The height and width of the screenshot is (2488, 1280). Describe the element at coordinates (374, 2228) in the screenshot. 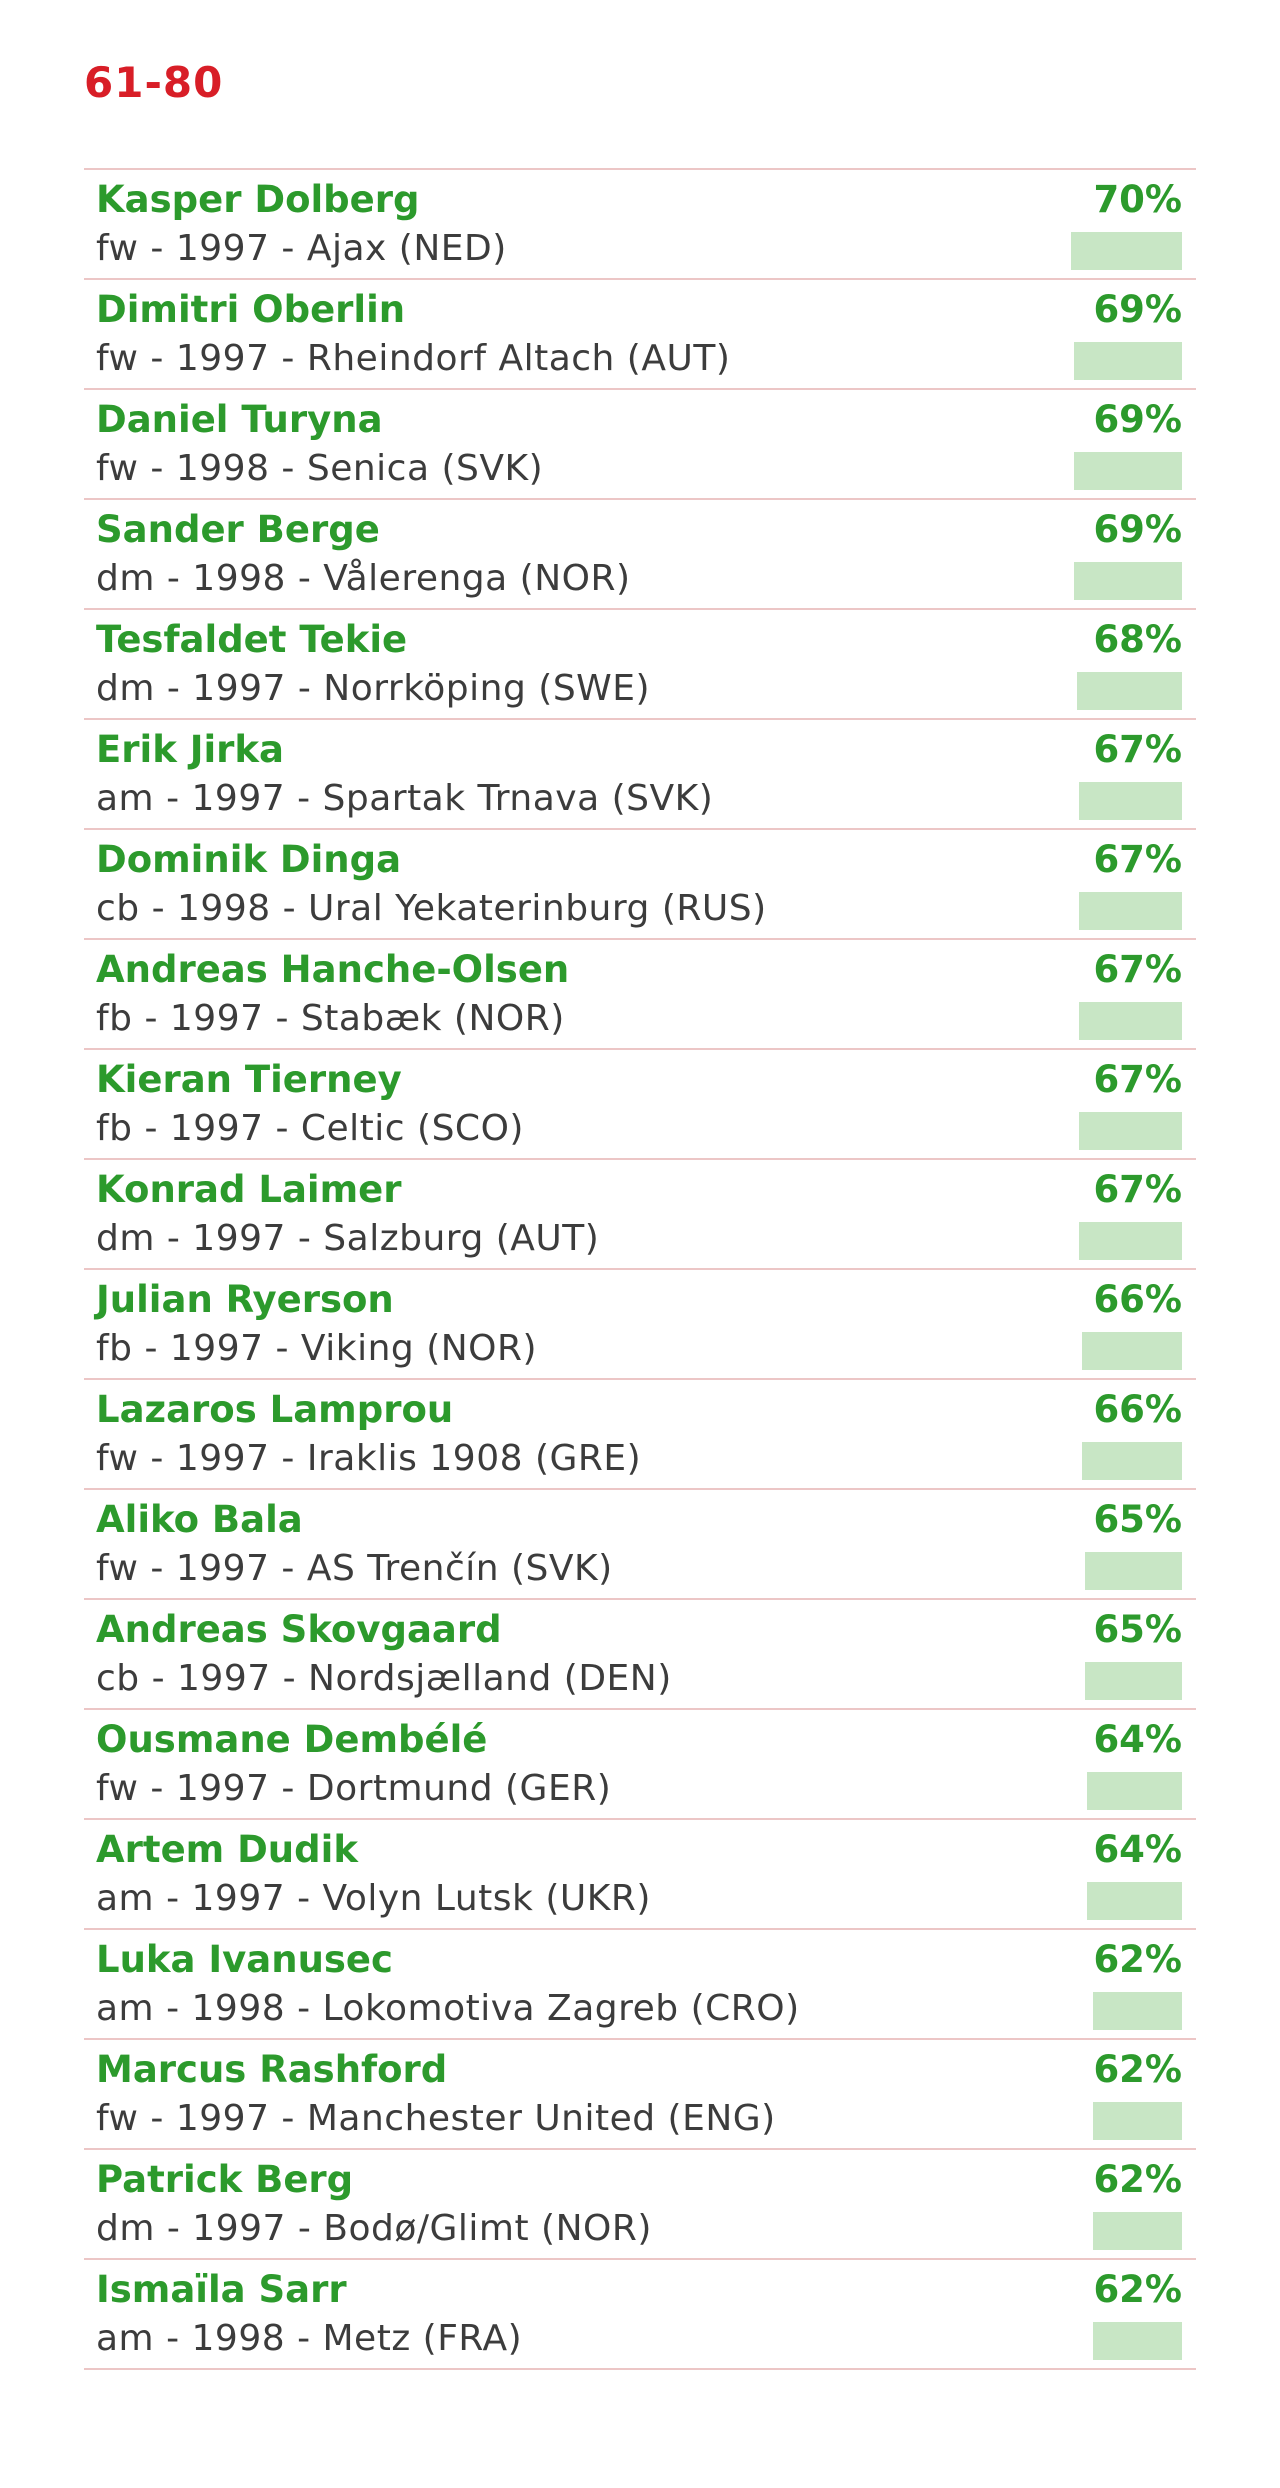

I see `player-detail: dm - 1997 - Bodø/Glimt (NOR)` at that location.